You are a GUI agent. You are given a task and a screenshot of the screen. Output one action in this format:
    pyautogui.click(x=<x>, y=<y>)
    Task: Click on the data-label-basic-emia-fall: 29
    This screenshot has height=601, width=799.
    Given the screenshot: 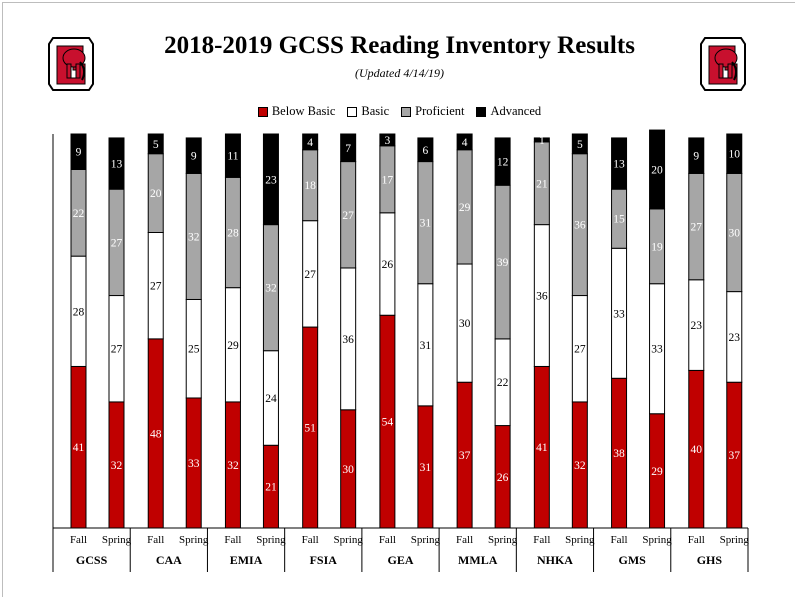 What is the action you would take?
    pyautogui.click(x=233, y=346)
    